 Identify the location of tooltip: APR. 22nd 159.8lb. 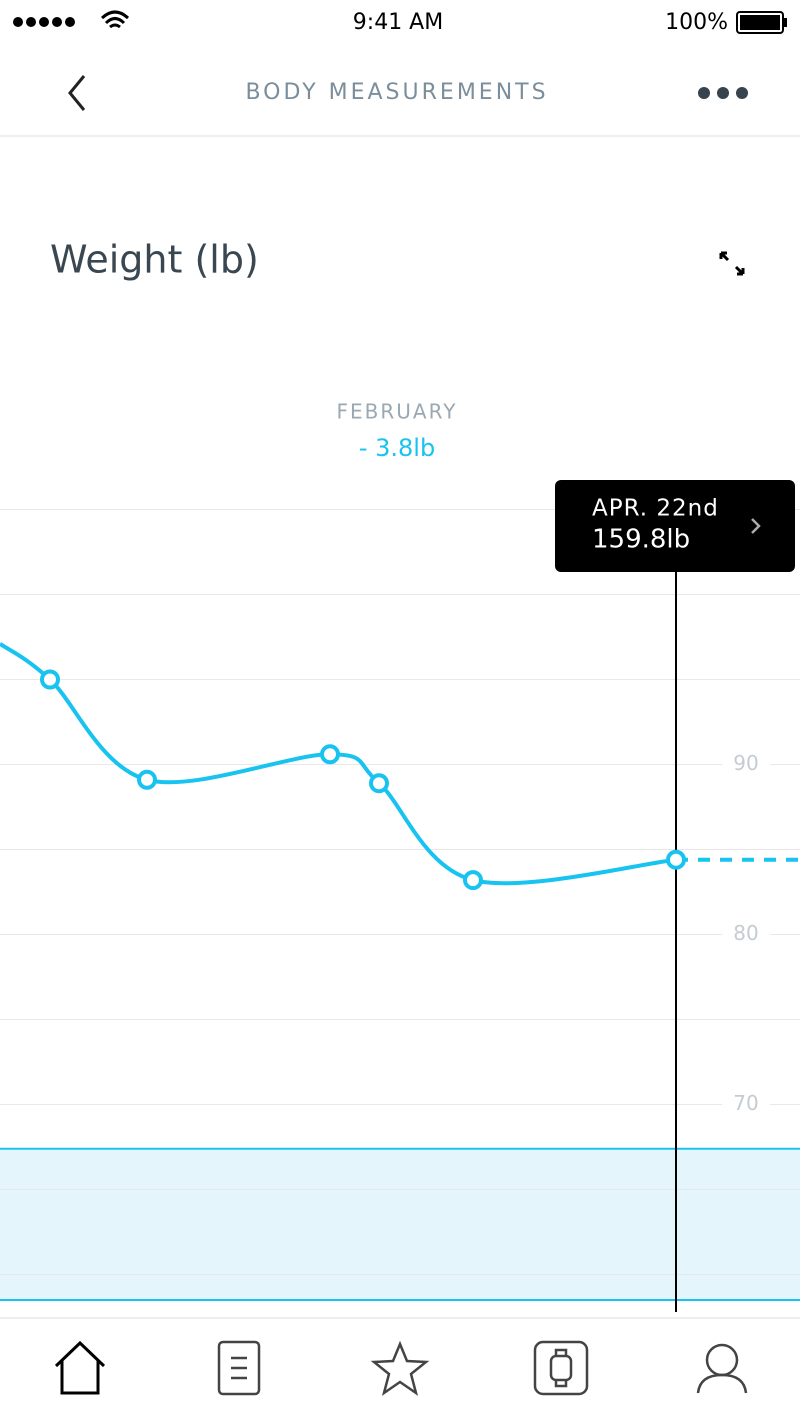
(675, 526).